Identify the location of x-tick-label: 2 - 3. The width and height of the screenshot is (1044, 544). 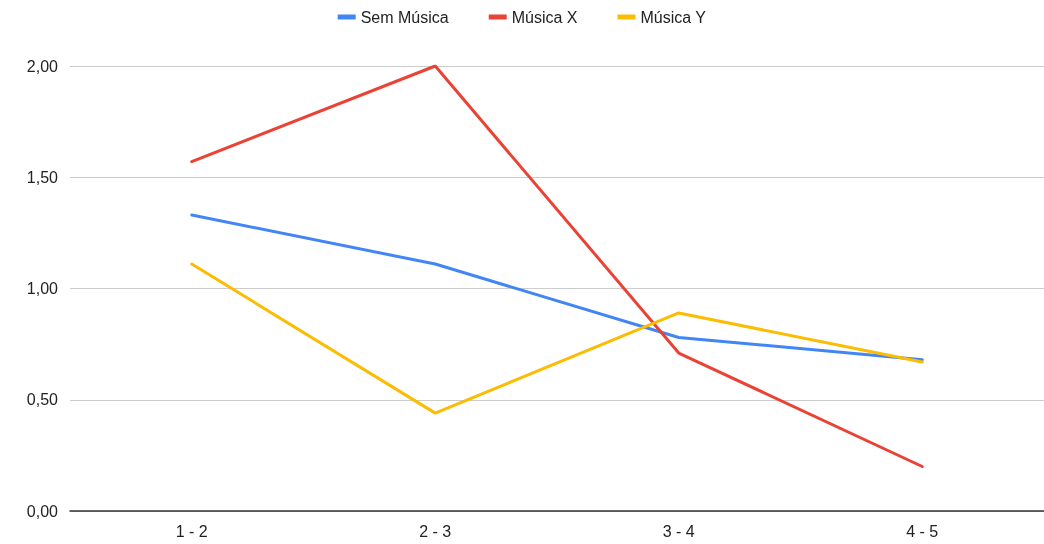
(435, 531).